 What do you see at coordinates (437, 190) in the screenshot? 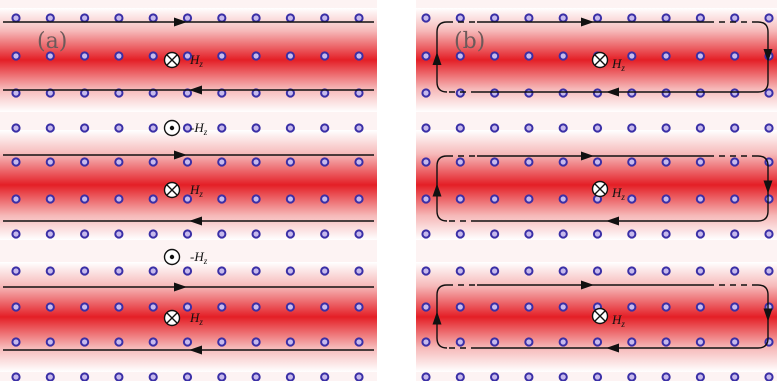
I see `arrow-up-icon` at bounding box center [437, 190].